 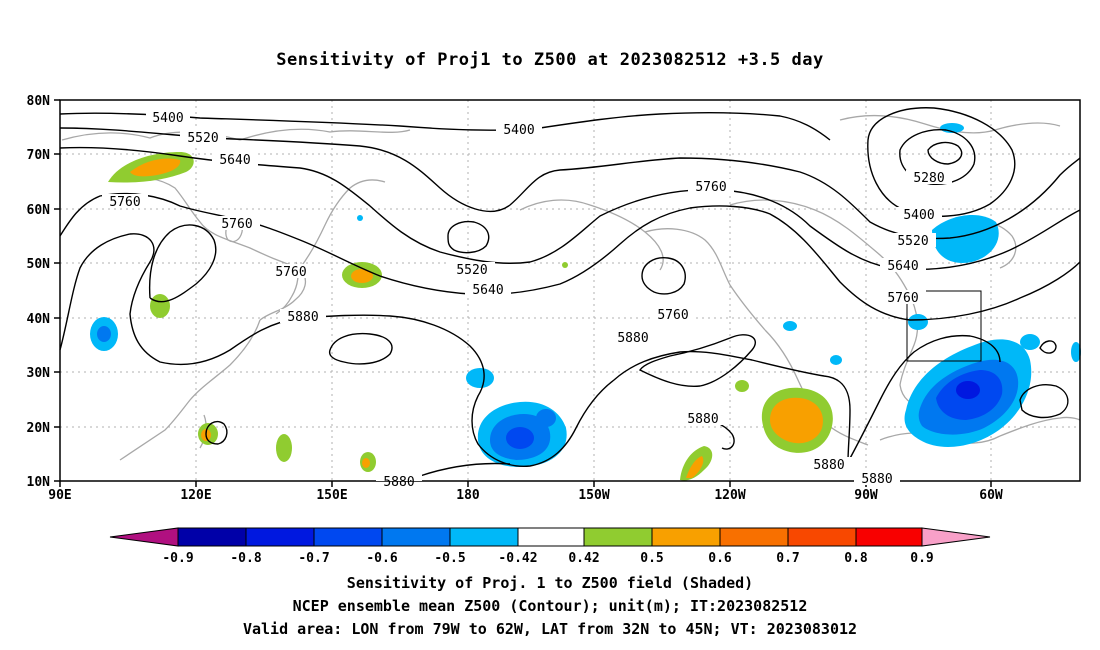 What do you see at coordinates (449, 558) in the screenshot?
I see `colorbar-label: -0.5` at bounding box center [449, 558].